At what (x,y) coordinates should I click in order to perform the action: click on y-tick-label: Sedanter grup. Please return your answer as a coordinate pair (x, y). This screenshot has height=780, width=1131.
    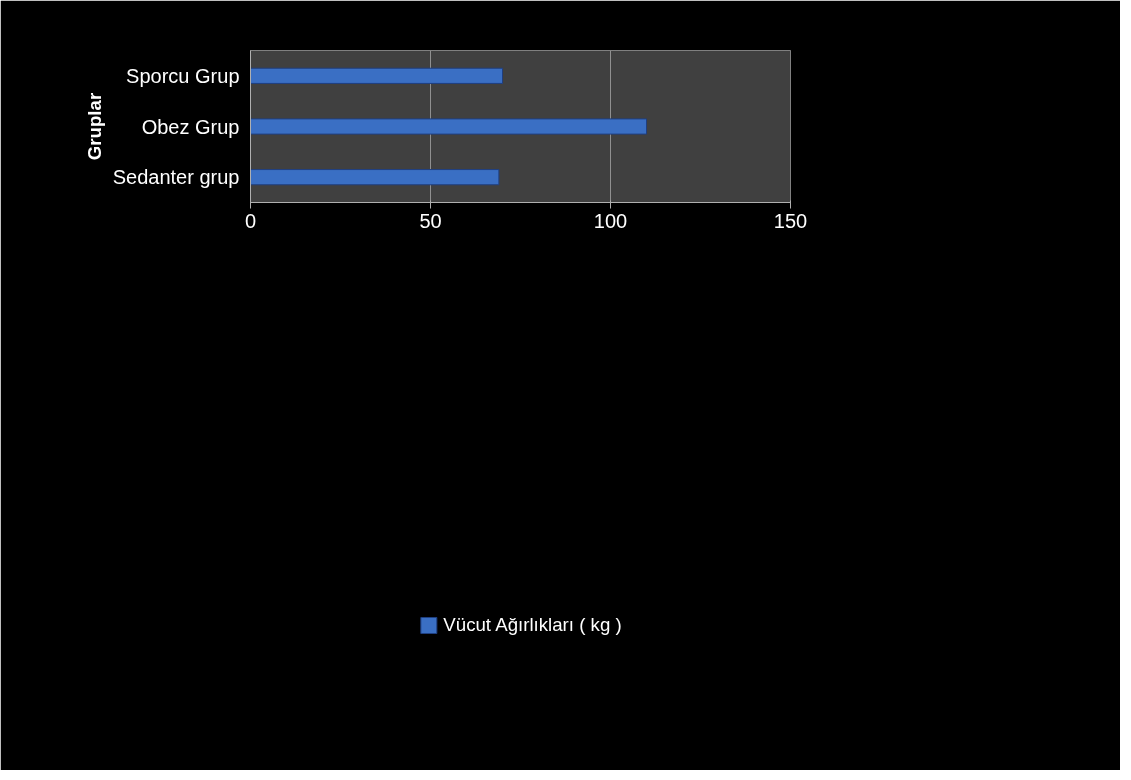
    Looking at the image, I should click on (176, 177).